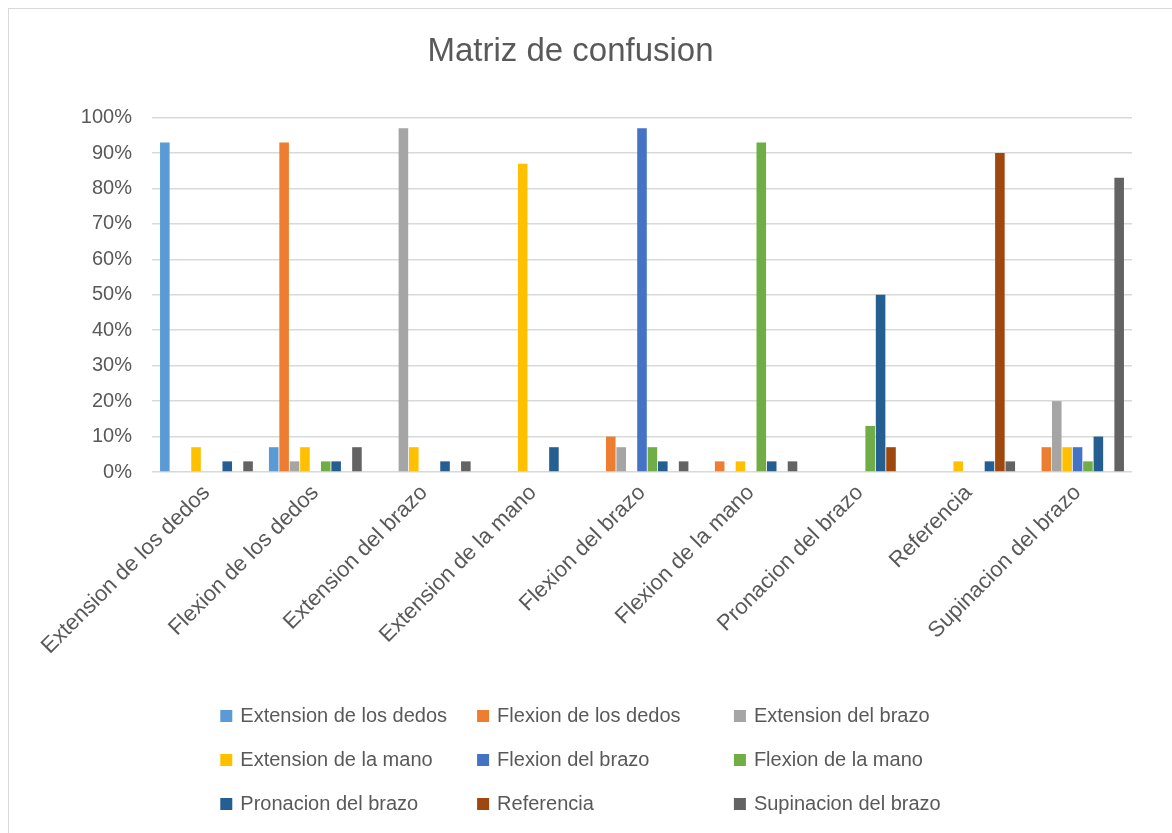 This screenshot has height=833, width=1172. Describe the element at coordinates (838, 758) in the screenshot. I see `legend-label: Flexion de la mano` at that location.